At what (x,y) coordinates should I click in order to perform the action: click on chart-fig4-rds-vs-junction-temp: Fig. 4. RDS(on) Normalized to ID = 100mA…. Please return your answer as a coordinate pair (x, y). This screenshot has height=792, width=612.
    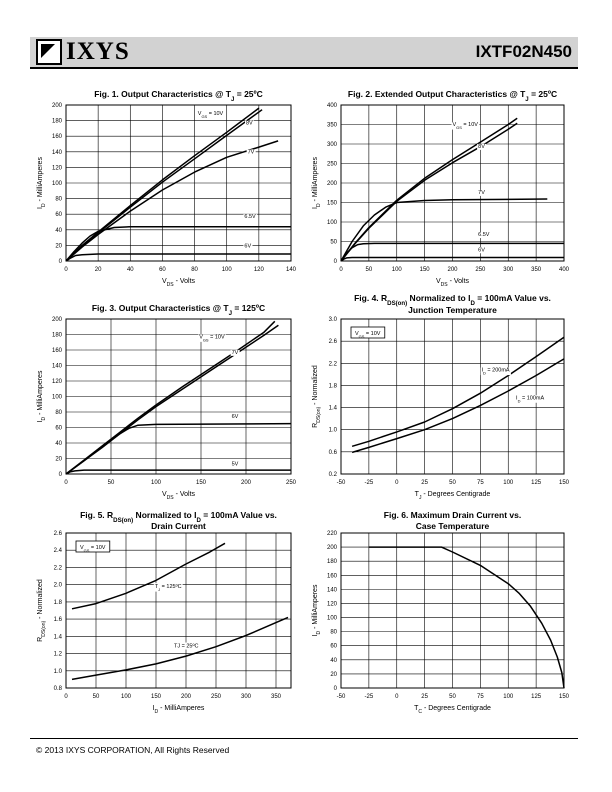
    Looking at the image, I should click on (441, 397).